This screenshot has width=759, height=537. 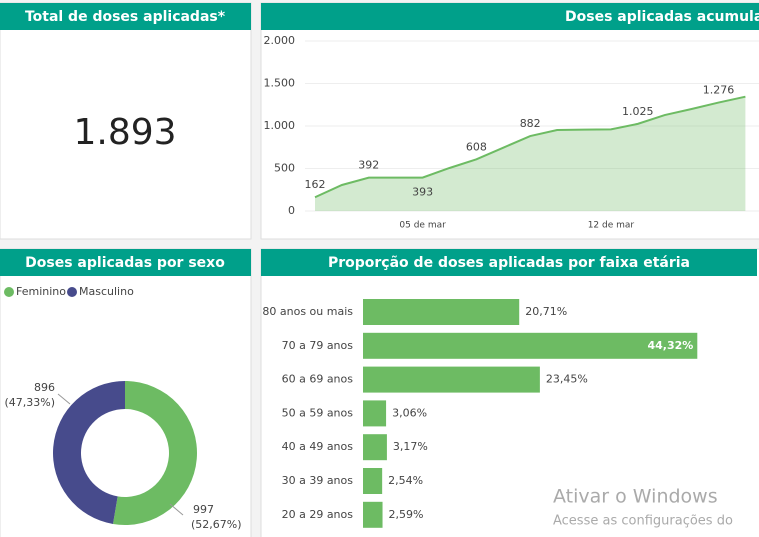 What do you see at coordinates (106, 291) in the screenshot?
I see `legend-label: Masculino` at bounding box center [106, 291].